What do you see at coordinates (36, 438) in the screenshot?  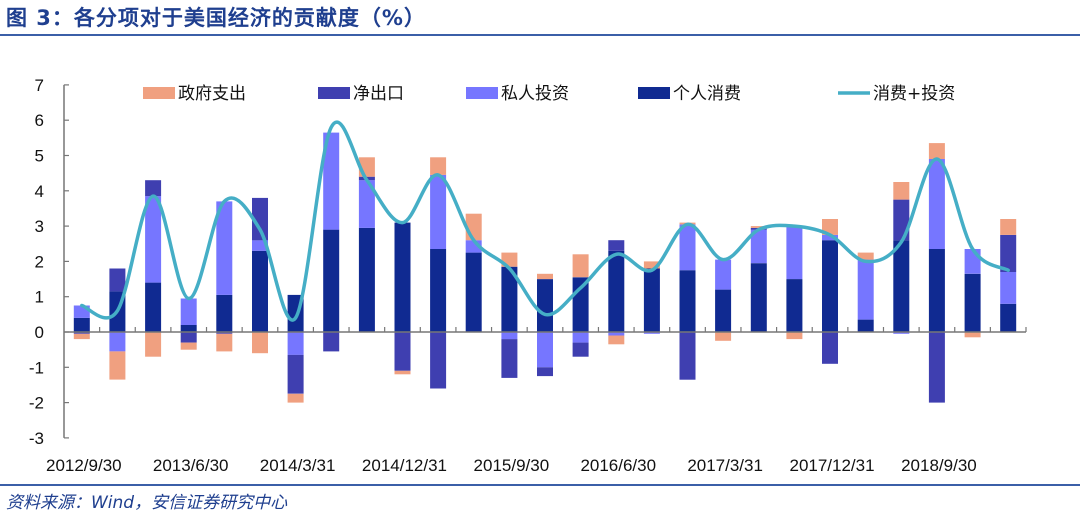 I see `y-tick-label: -3` at bounding box center [36, 438].